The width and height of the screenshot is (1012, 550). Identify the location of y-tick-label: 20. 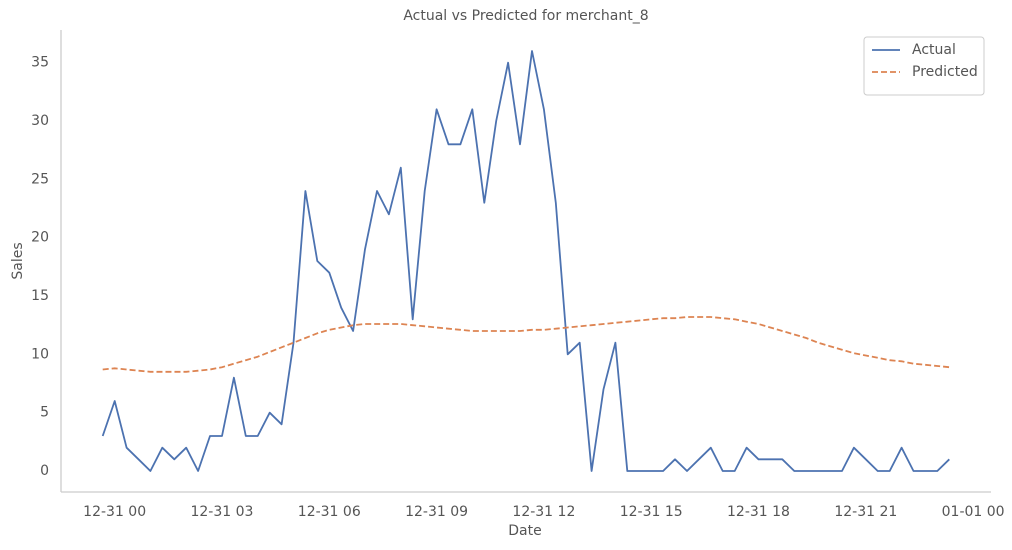
(40, 238).